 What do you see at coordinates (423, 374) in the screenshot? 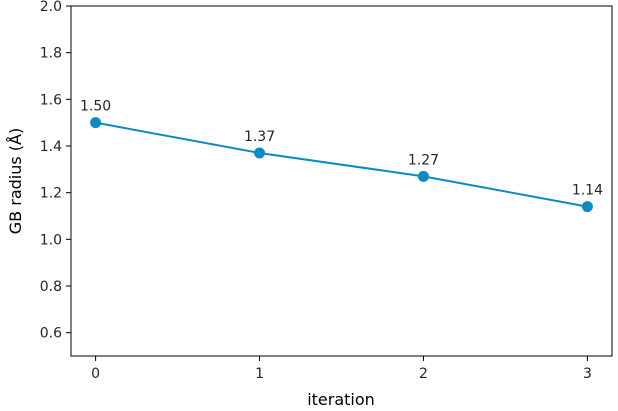
I see `x-tick-label: 2` at bounding box center [423, 374].